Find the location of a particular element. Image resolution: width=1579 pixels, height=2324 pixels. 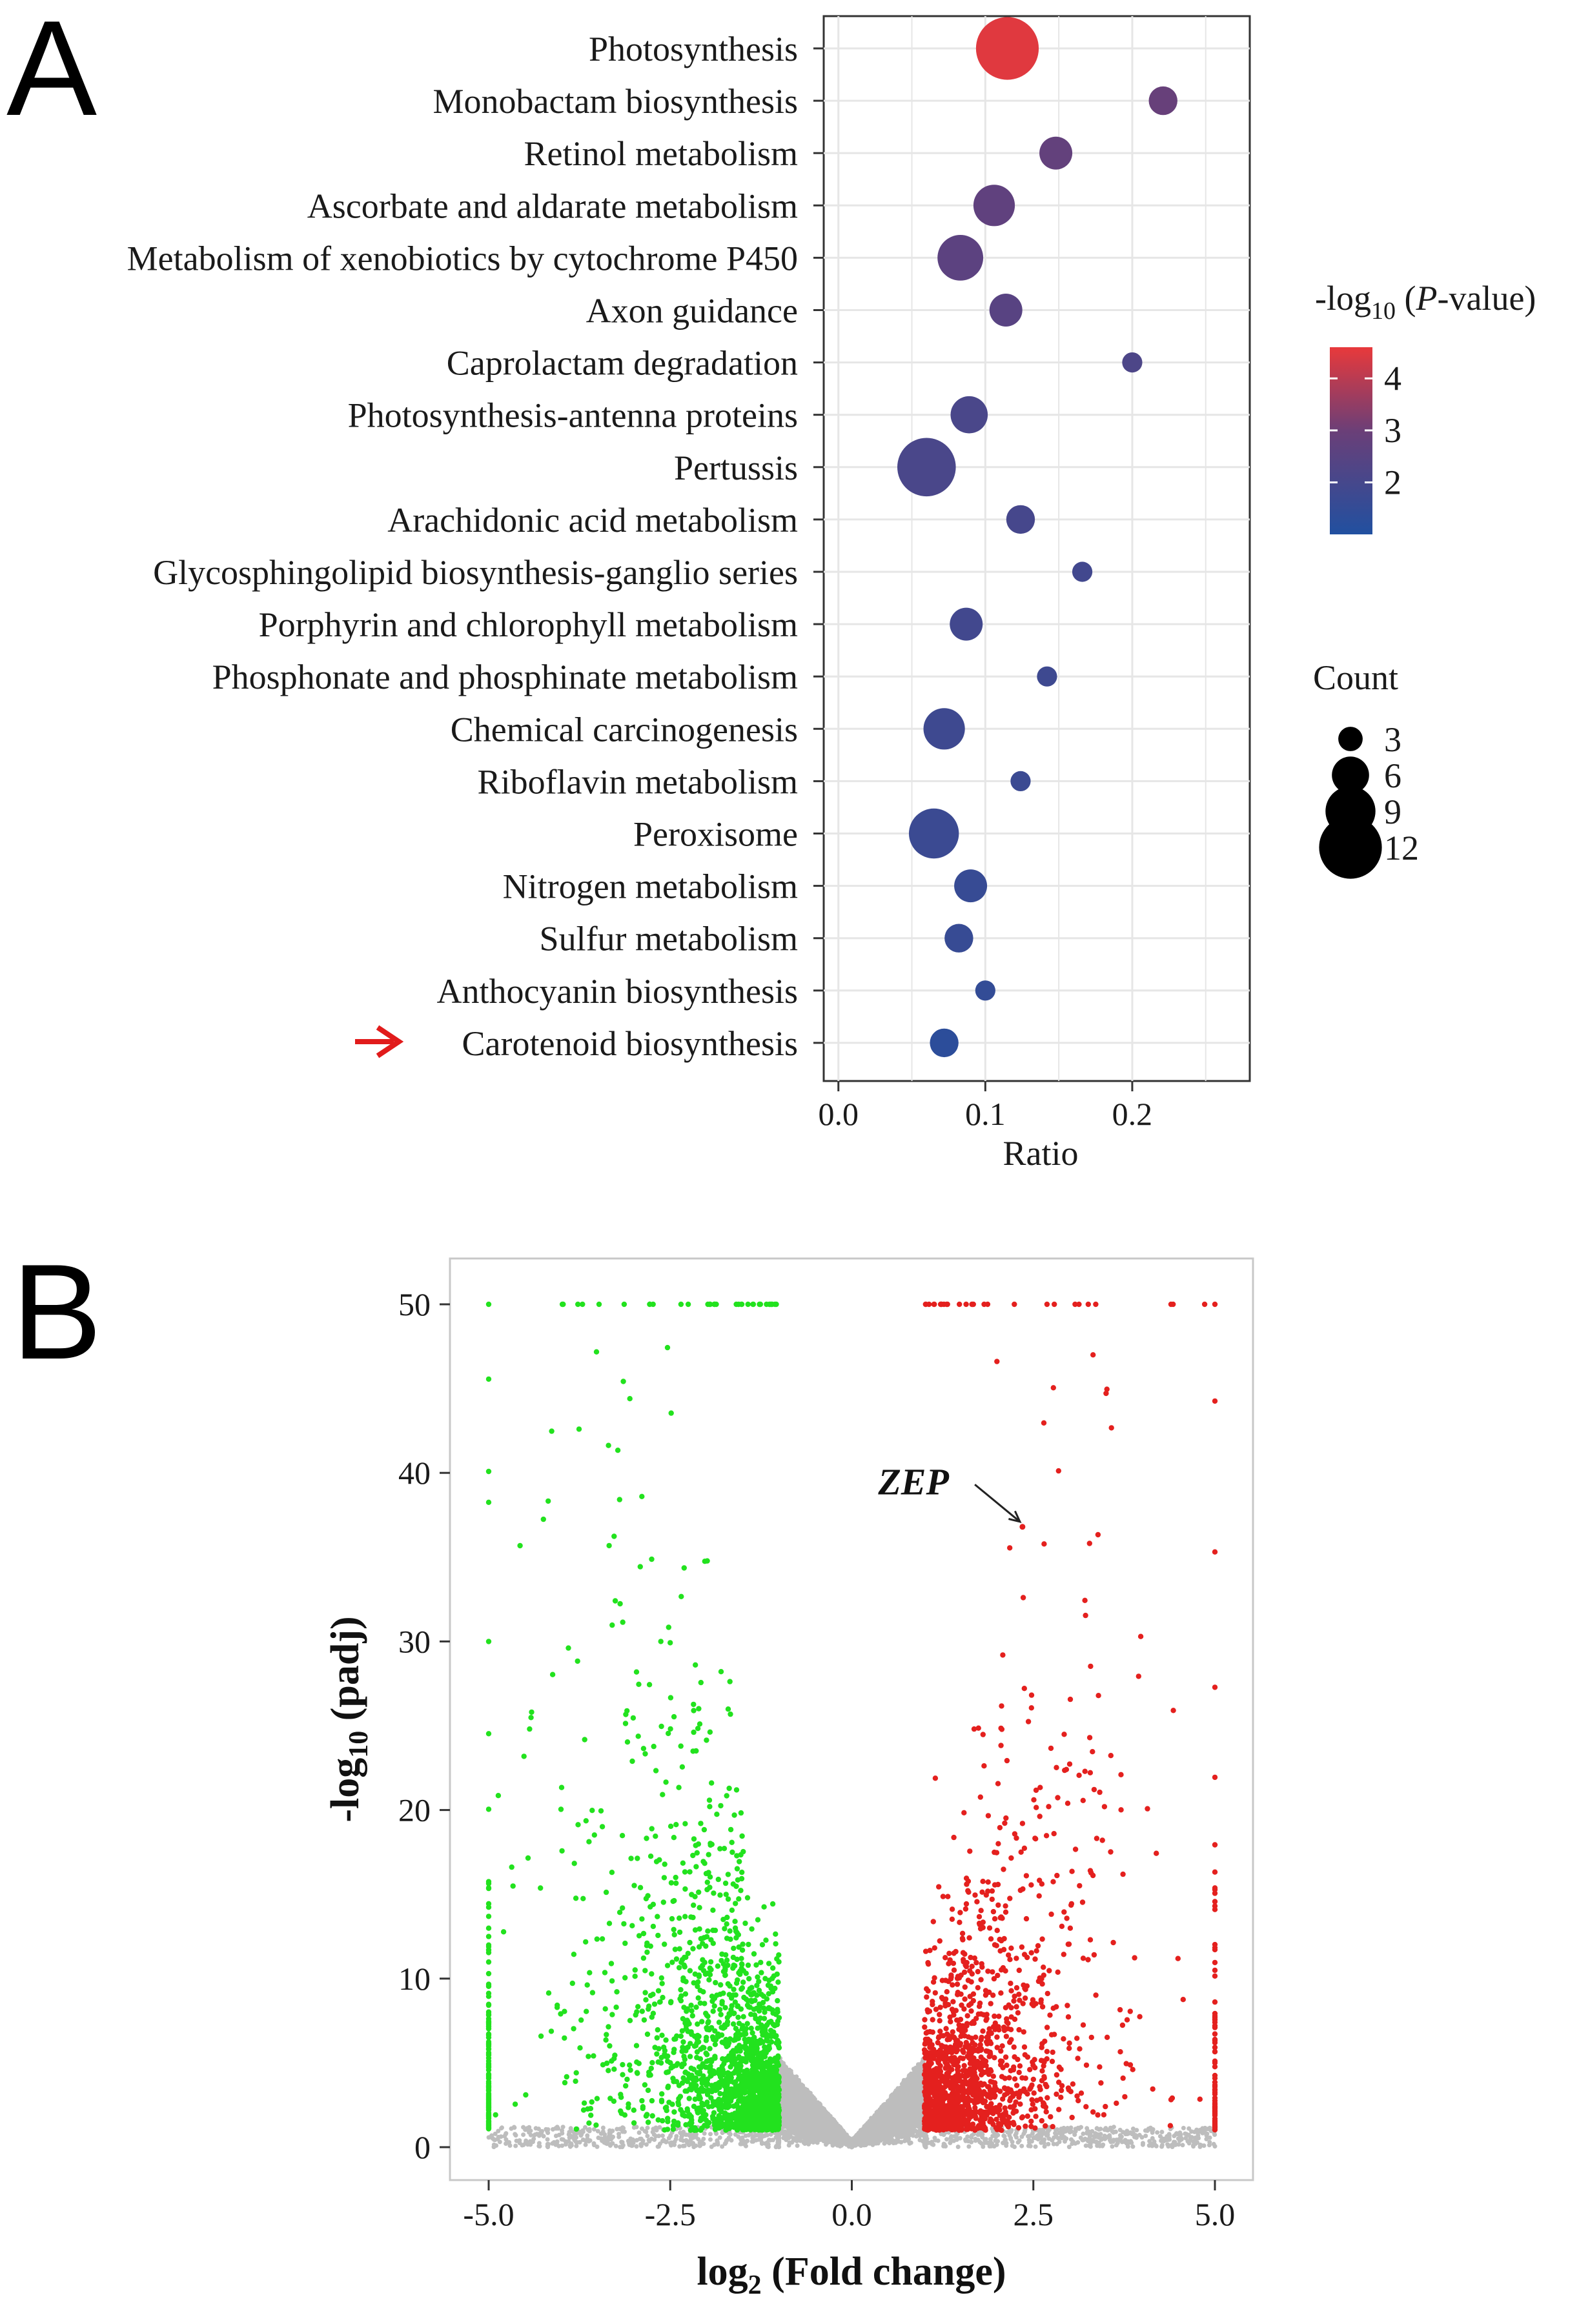

x-tick-label: 2.5 is located at coordinates (1034, 2214).